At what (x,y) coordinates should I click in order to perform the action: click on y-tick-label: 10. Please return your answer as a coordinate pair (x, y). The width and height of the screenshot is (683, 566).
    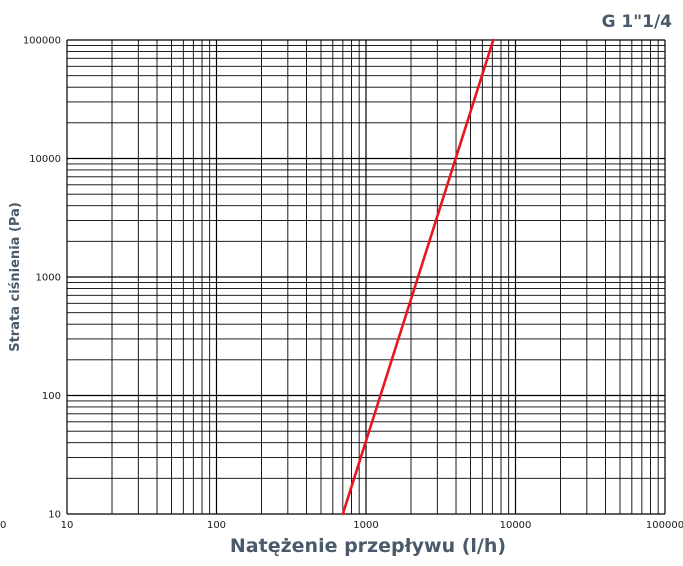
    Looking at the image, I should click on (54, 515).